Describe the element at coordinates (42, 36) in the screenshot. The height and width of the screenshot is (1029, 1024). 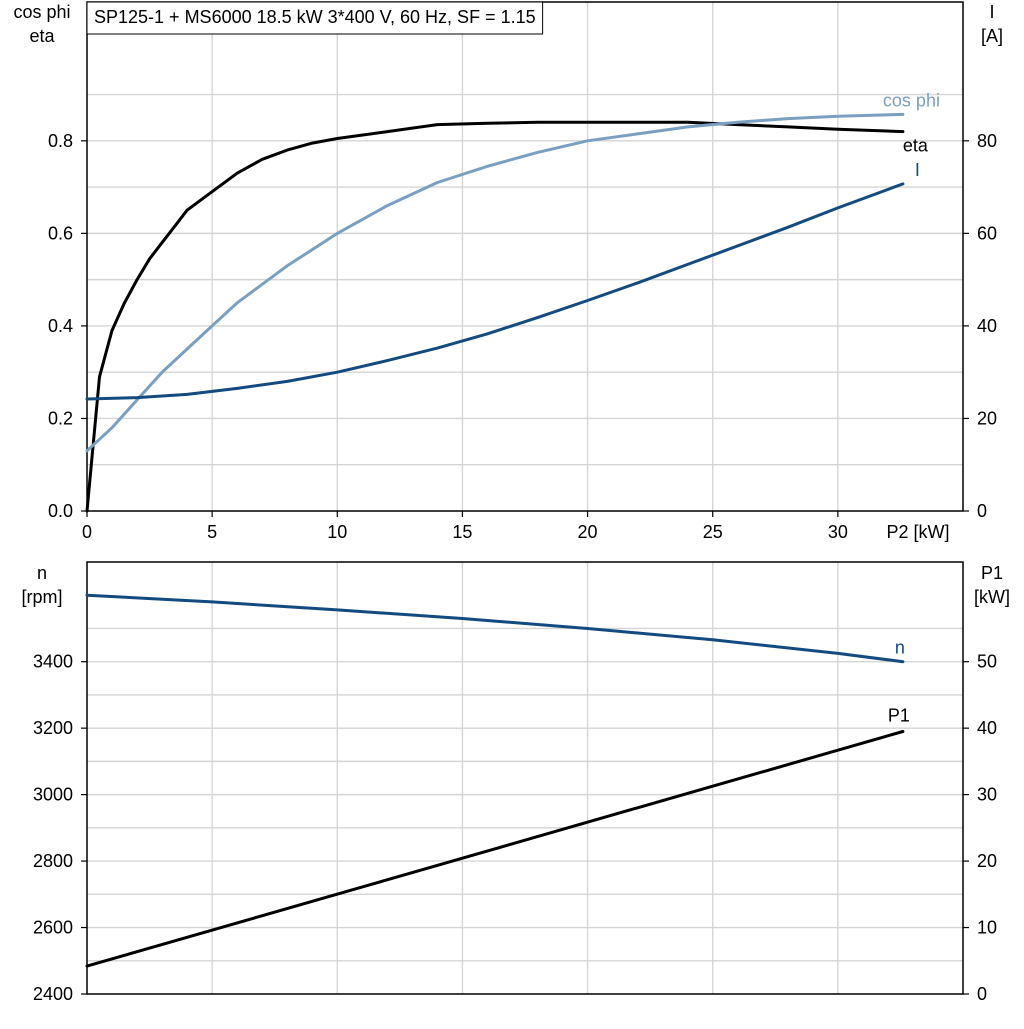
I see `top-left-axis-label: eta` at that location.